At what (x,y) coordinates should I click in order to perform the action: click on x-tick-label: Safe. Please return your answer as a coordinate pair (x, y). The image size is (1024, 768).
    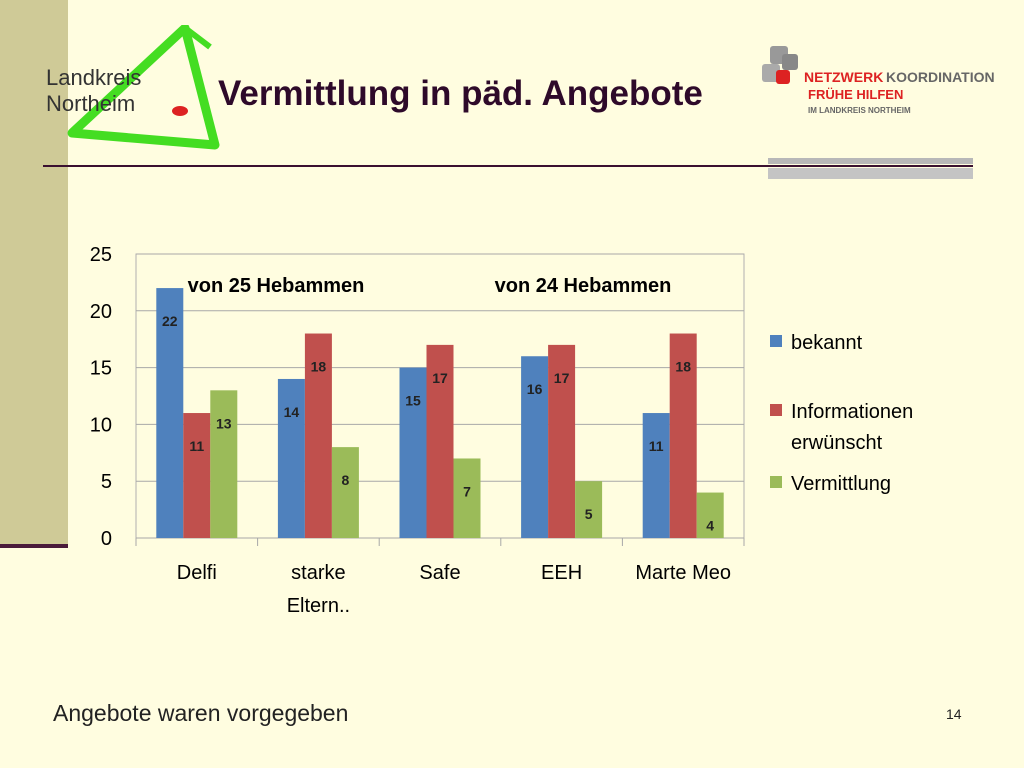
    Looking at the image, I should click on (439, 573).